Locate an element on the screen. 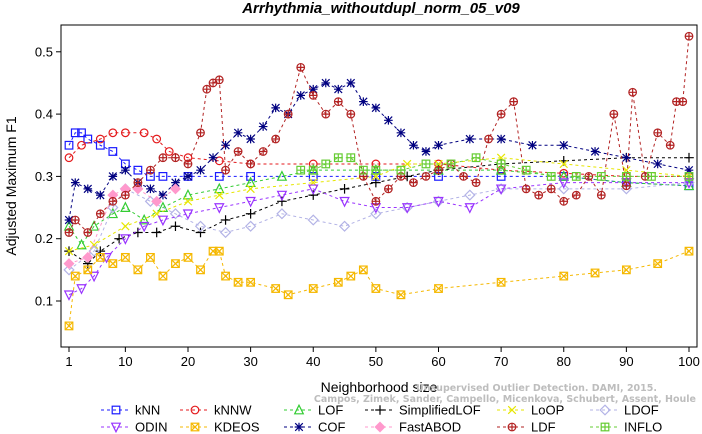 The width and height of the screenshot is (702, 434). legend-item: INFLO is located at coordinates (626, 427).